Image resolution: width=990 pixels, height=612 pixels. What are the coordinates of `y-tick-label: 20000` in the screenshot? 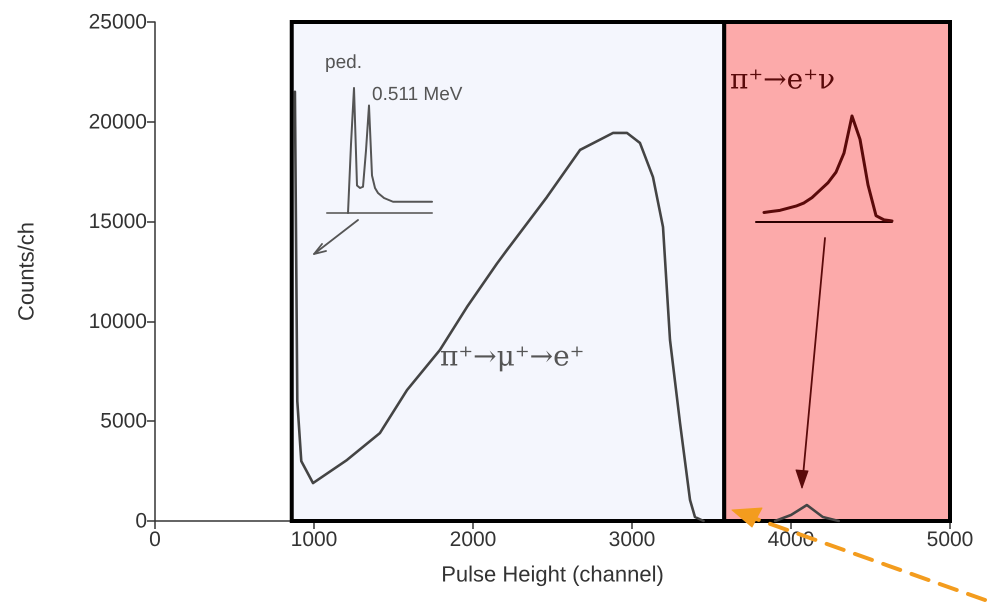 It's located at (117, 122).